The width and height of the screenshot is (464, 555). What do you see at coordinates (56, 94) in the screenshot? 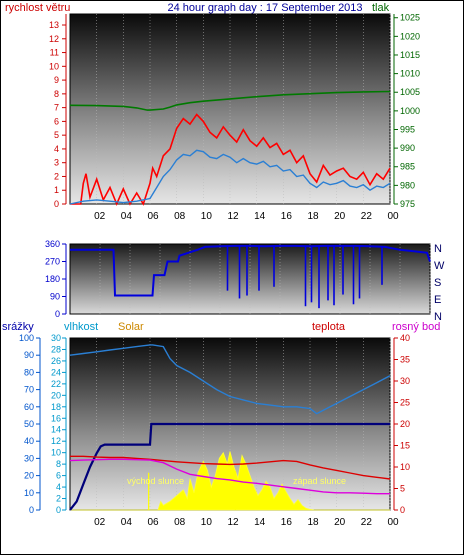
I see `wind-tick-label: 8` at bounding box center [56, 94].